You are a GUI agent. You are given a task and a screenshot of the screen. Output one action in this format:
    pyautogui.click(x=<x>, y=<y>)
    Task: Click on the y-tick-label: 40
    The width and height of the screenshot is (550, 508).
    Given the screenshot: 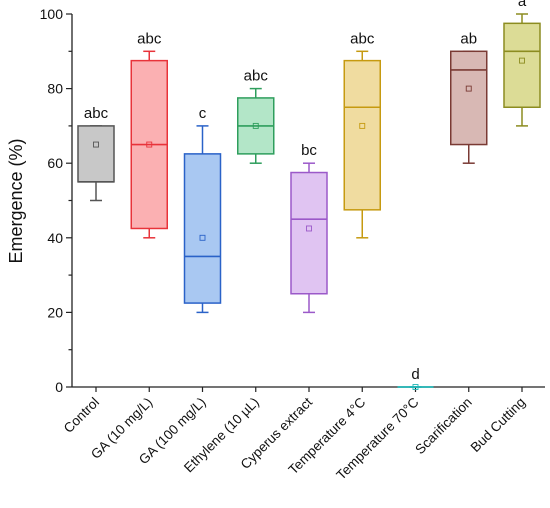 What is the action you would take?
    pyautogui.click(x=55, y=238)
    